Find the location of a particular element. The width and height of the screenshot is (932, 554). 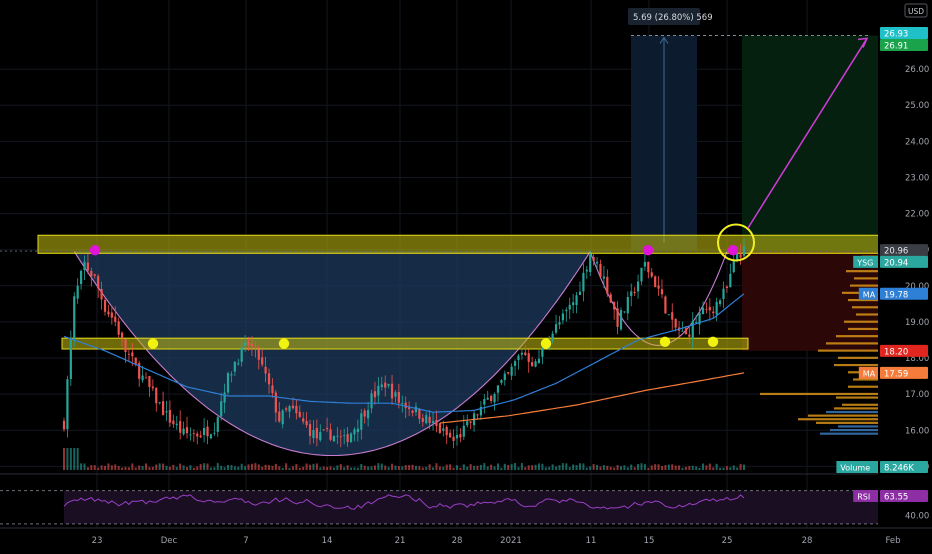

last-price-badge-value: 20.96 is located at coordinates (896, 252).